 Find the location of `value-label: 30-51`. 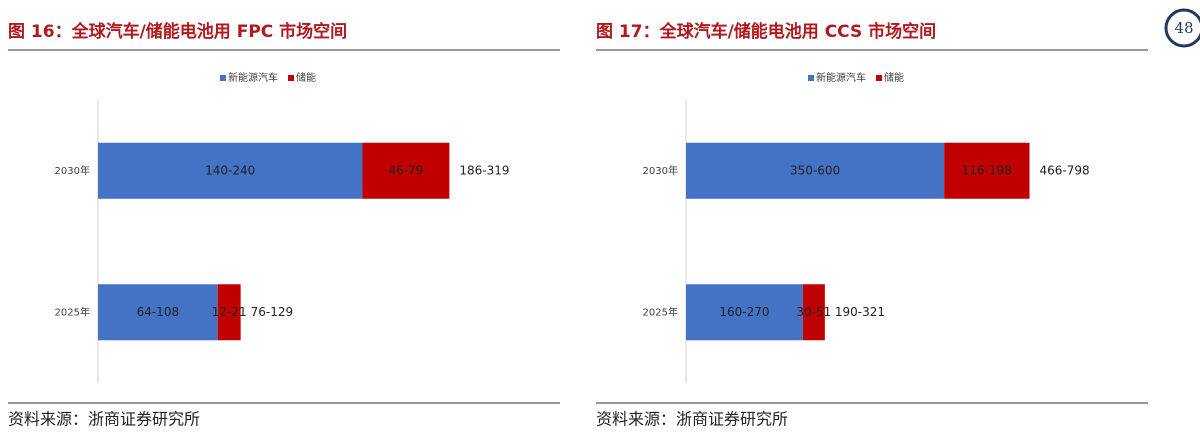

value-label: 30-51 is located at coordinates (813, 312).